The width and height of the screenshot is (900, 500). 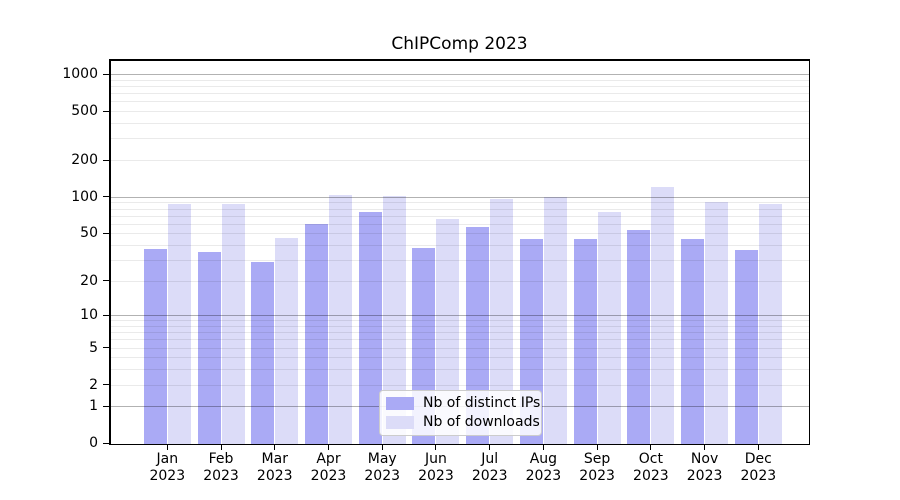 I want to click on y-tick-label: 5, so click(x=93, y=347).